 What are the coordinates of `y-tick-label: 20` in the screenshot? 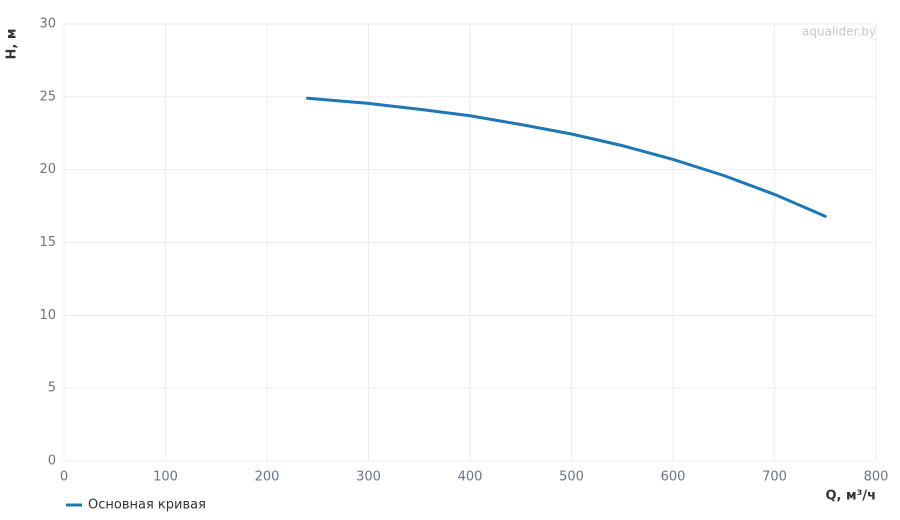 It's located at (47, 169).